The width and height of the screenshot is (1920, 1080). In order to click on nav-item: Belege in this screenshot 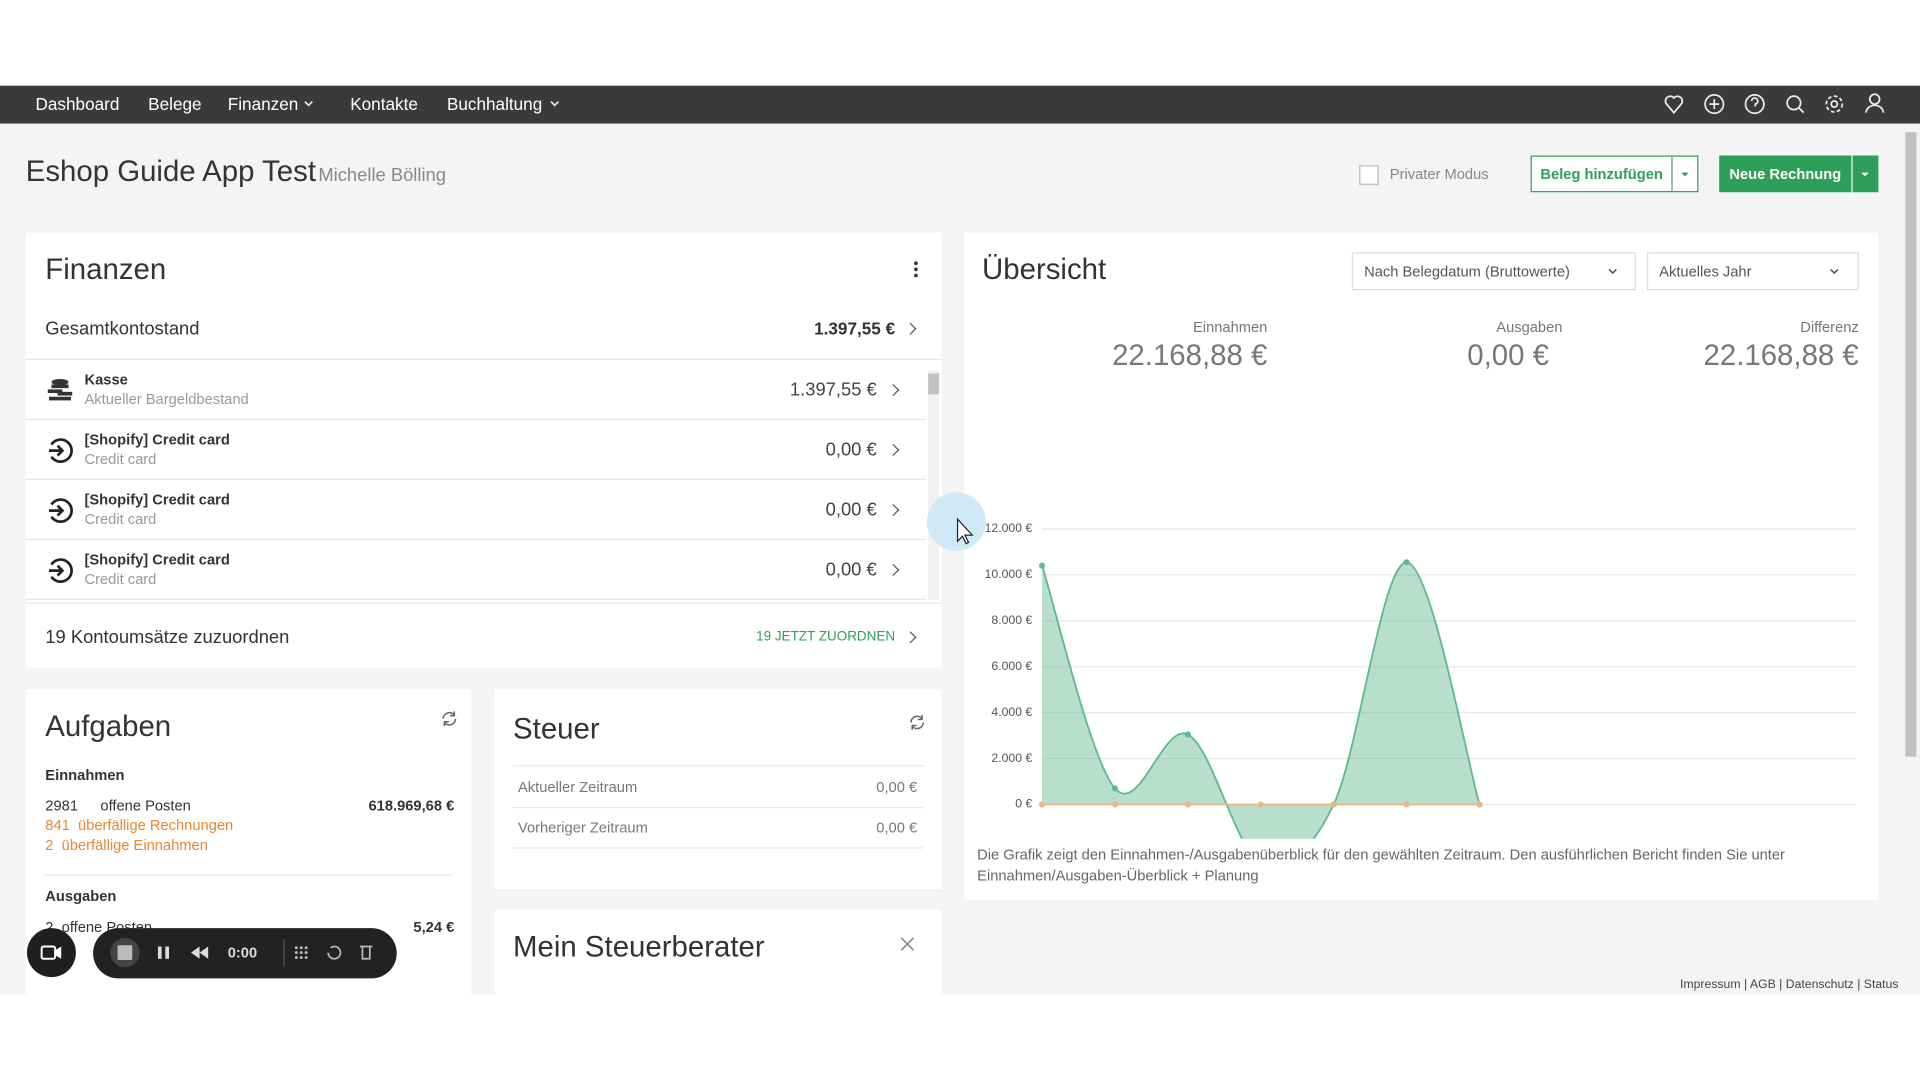, I will do `click(175, 104)`.